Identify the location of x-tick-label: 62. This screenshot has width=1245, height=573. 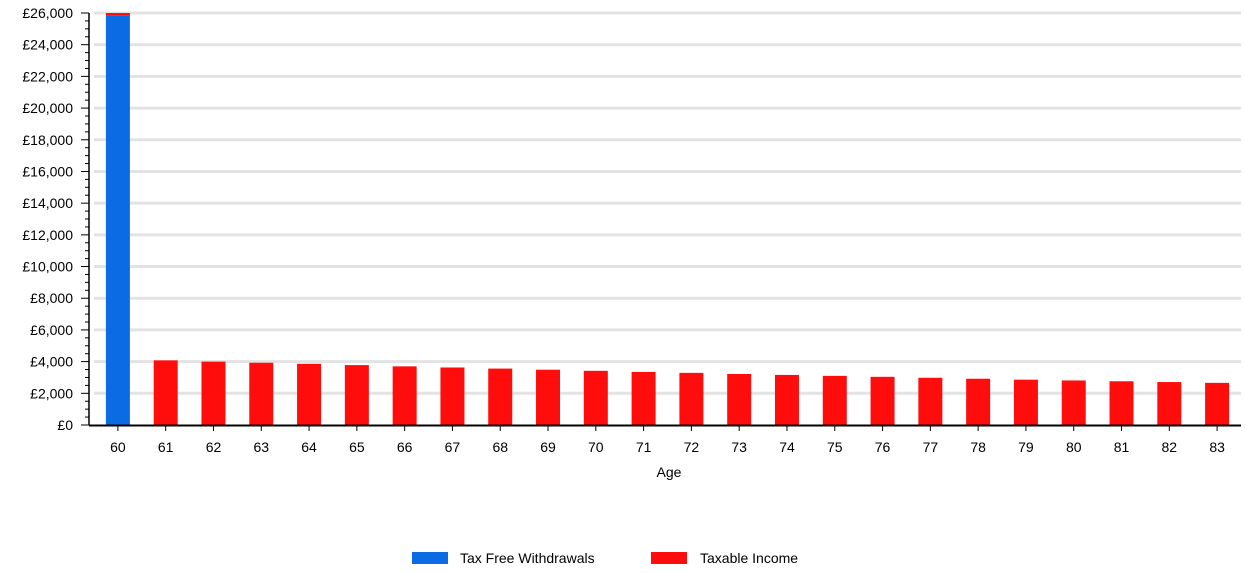
(214, 447).